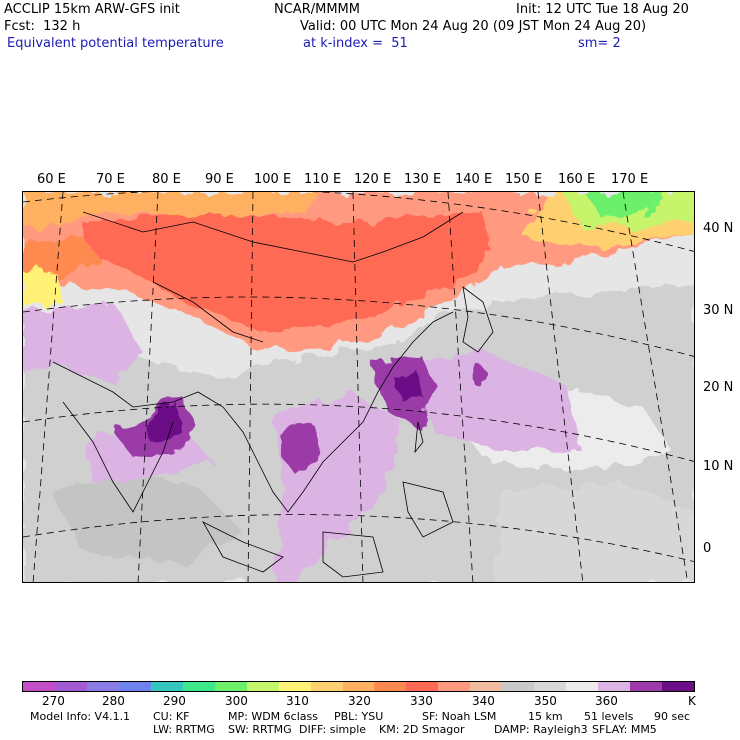 The image size is (740, 740). Describe the element at coordinates (359, 716) in the screenshot. I see `model-info-item: PBL: YSU` at that location.